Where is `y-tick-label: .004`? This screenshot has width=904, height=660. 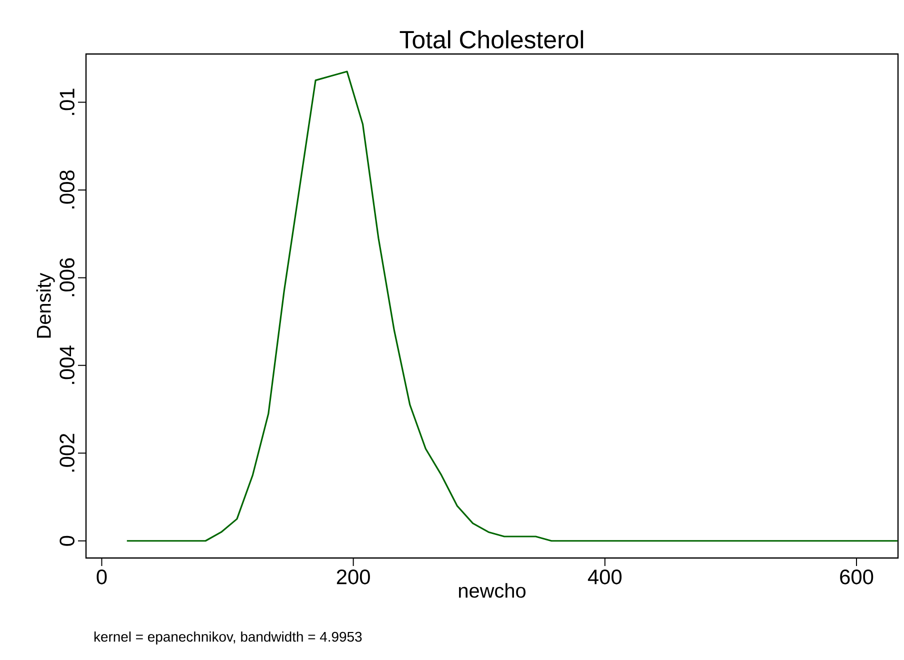 y-tick-label: .004 is located at coordinates (67, 365).